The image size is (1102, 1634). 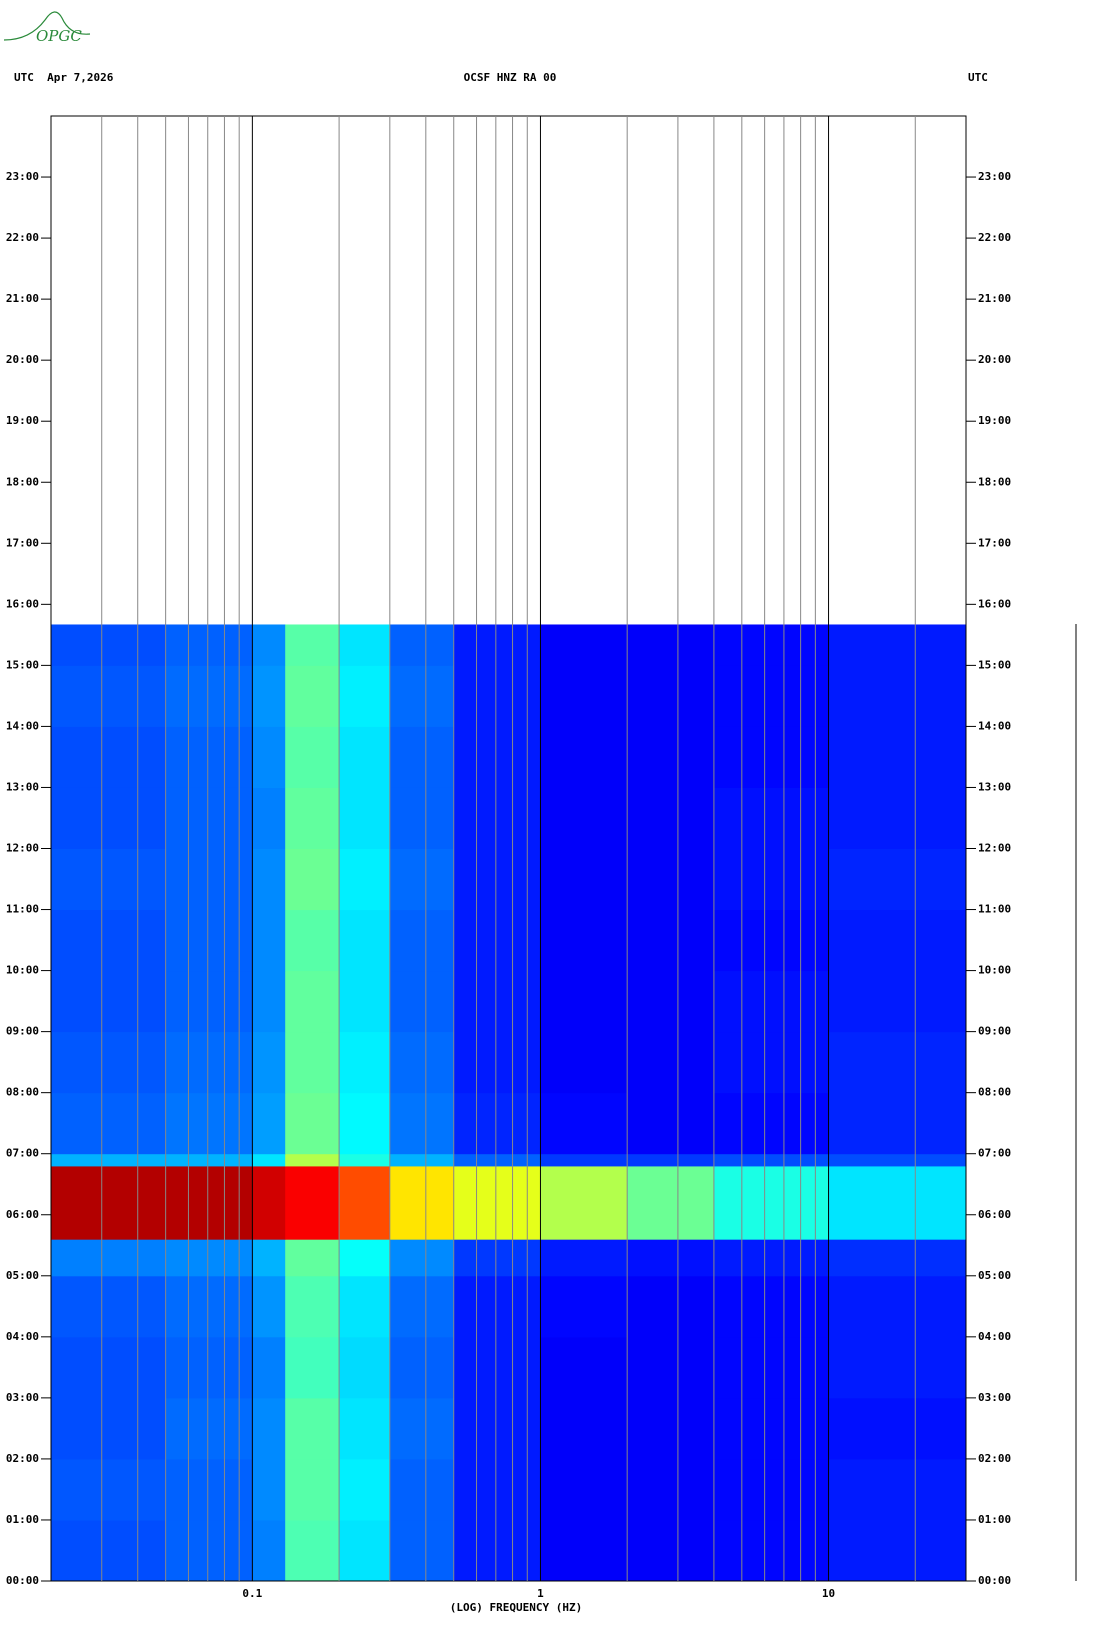 What do you see at coordinates (994, 786) in the screenshot?
I see `y-tick-label: 13:00` at bounding box center [994, 786].